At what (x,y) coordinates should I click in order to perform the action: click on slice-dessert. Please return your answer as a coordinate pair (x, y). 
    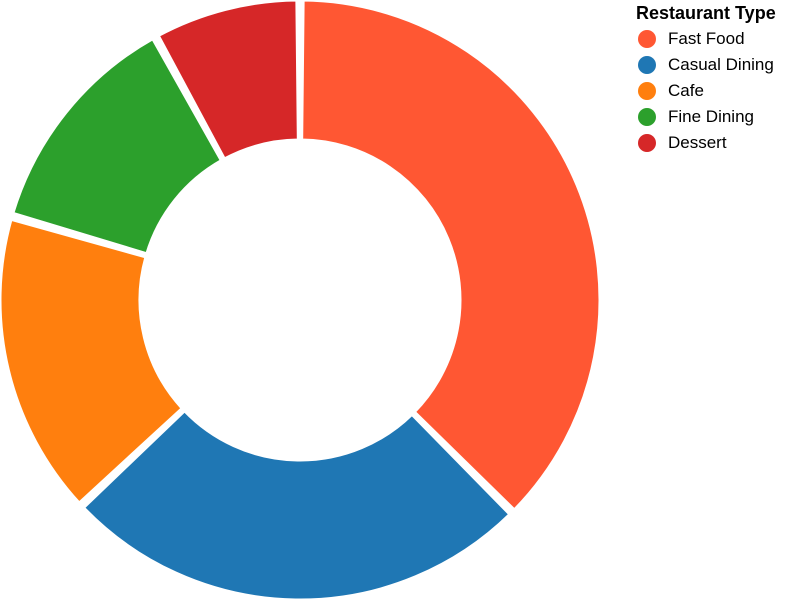
    Looking at the image, I should click on (228, 80).